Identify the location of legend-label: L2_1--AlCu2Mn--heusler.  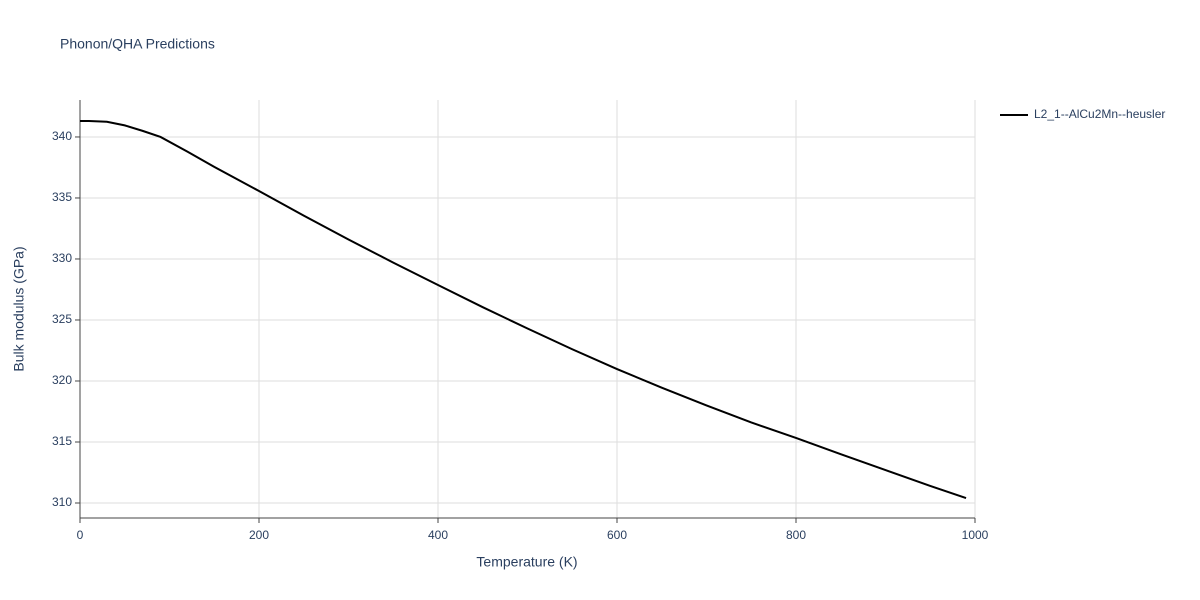
(1099, 114).